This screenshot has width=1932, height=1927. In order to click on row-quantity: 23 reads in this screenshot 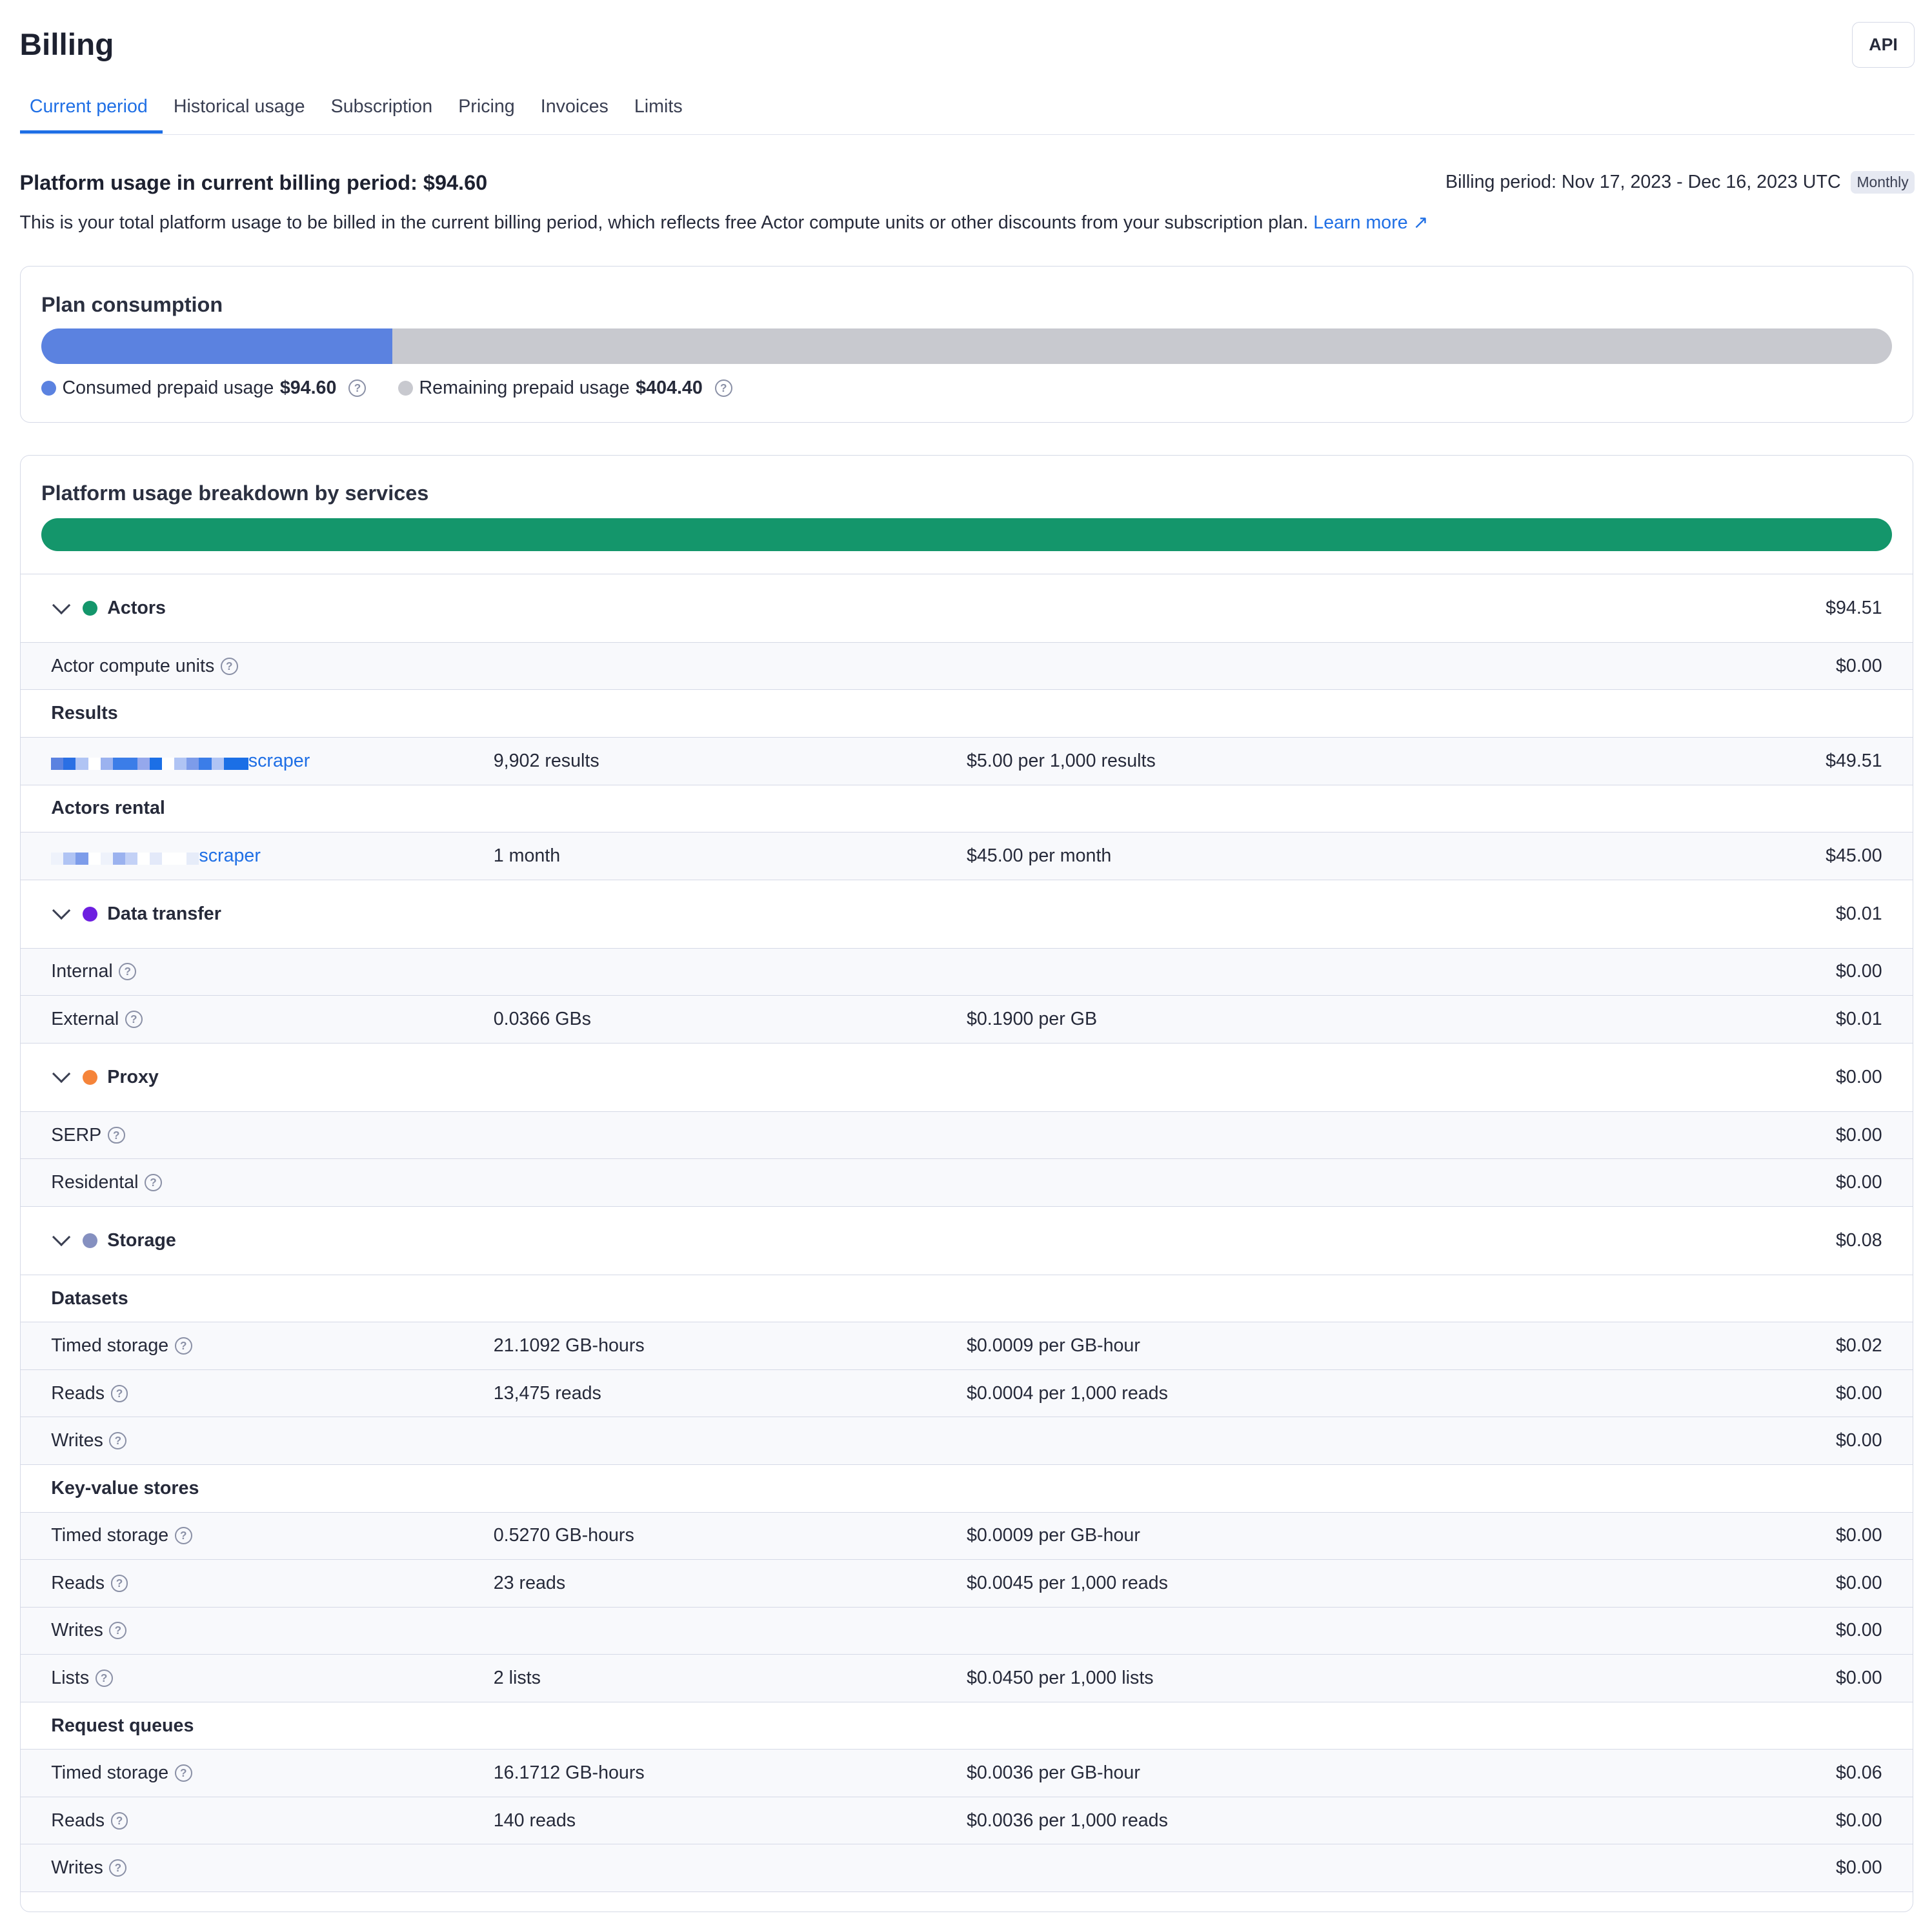, I will do `click(529, 1582)`.